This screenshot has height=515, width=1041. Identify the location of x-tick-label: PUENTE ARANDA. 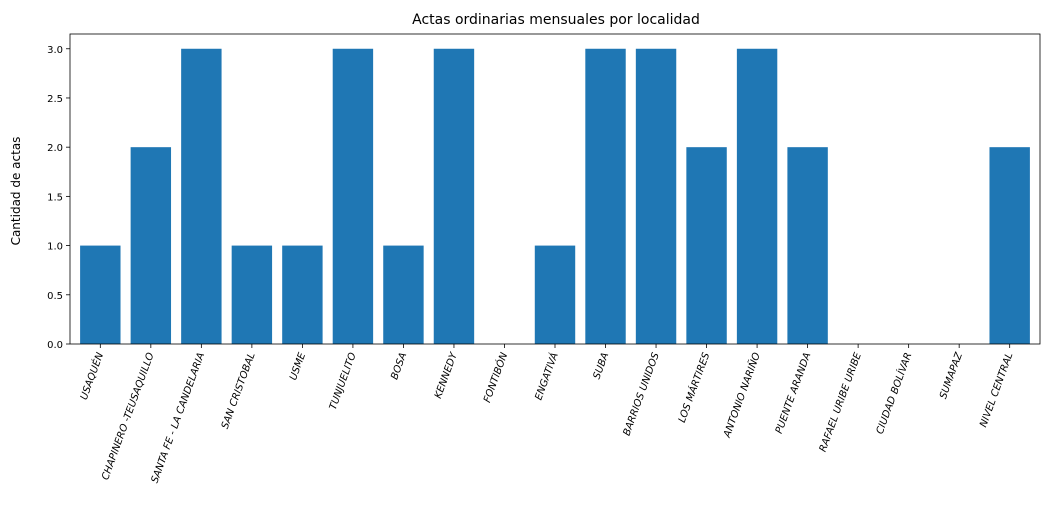
(794, 393).